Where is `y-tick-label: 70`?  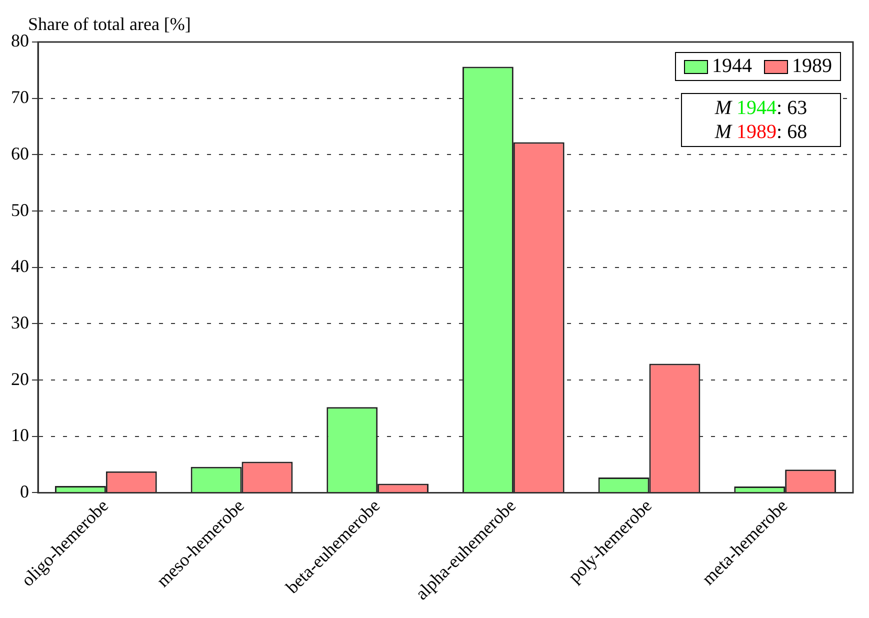 y-tick-label: 70 is located at coordinates (20, 97).